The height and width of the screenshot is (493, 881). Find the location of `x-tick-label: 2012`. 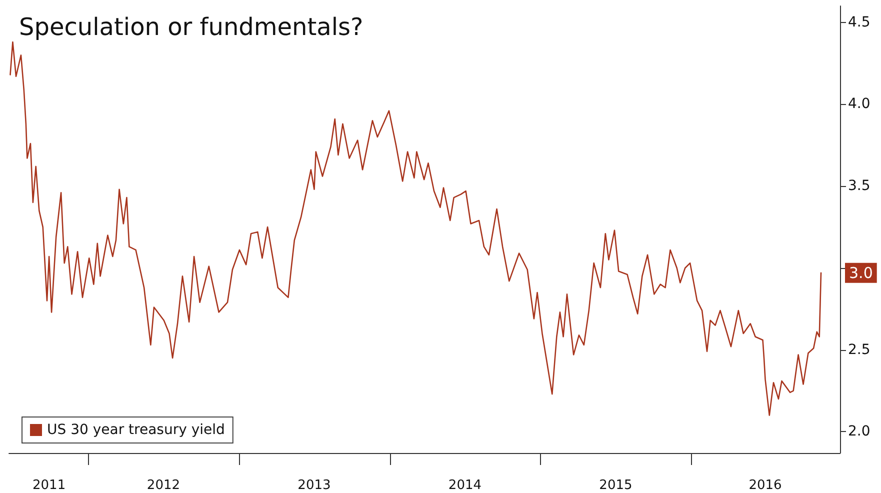

x-tick-label: 2012 is located at coordinates (163, 485).